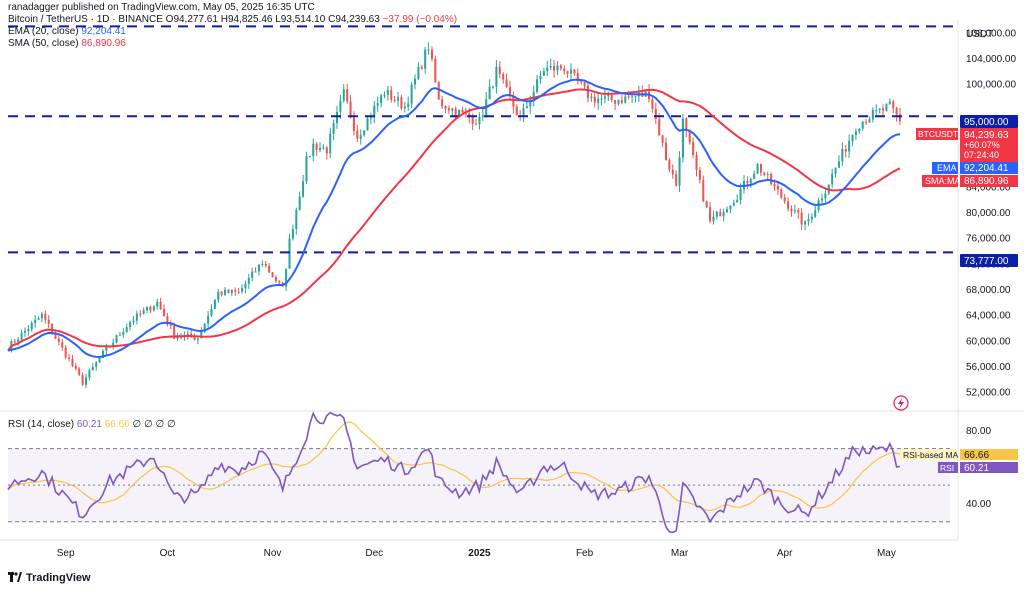 This screenshot has height=592, width=1024. What do you see at coordinates (67, 32) in the screenshot?
I see `ema-legend: EMA (20, close) 92,204.41` at bounding box center [67, 32].